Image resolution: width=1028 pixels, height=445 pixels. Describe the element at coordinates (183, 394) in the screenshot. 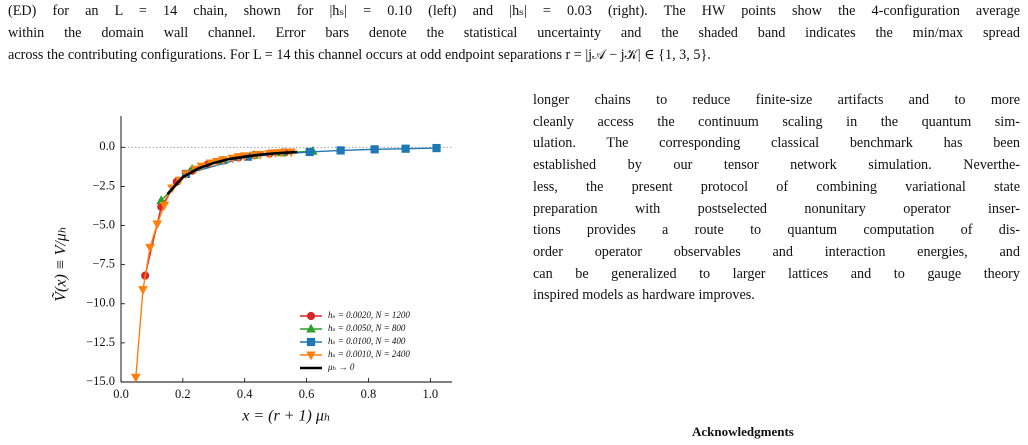

I see `x-tick-label: 0.2` at that location.